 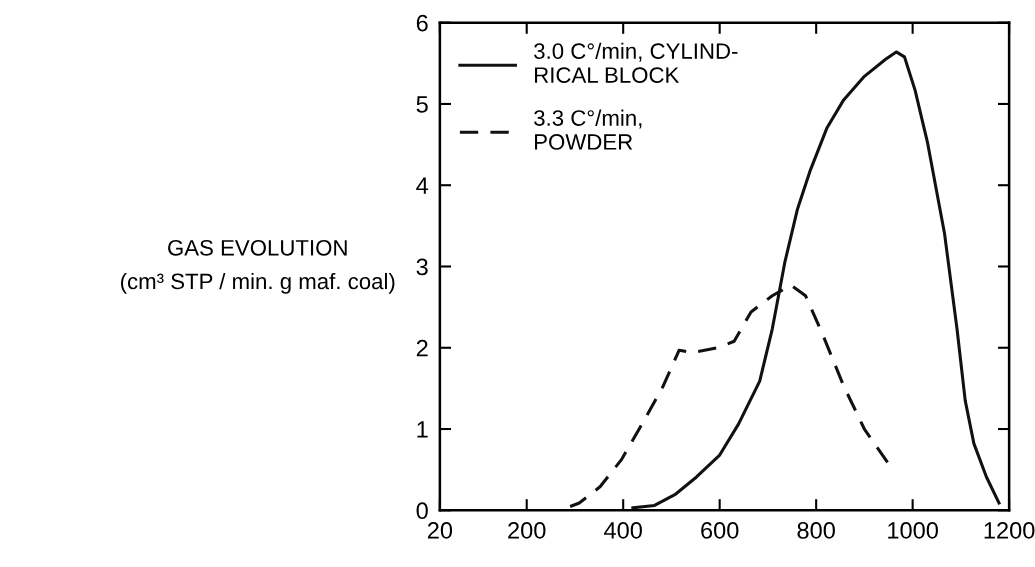 What do you see at coordinates (422, 104) in the screenshot?
I see `y-tick-label: 5` at bounding box center [422, 104].